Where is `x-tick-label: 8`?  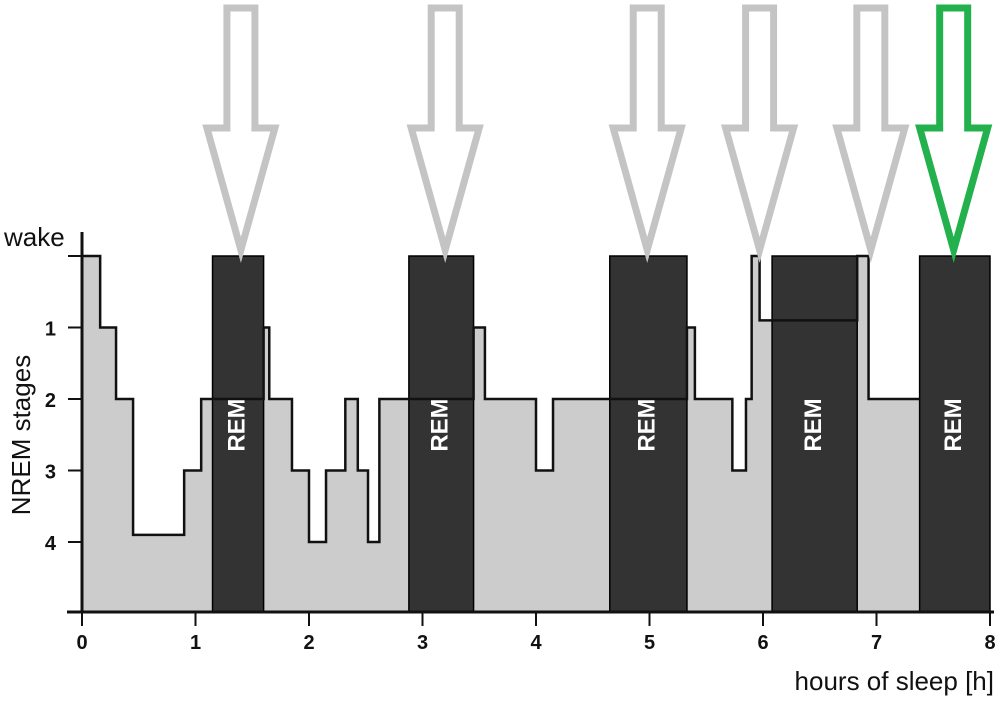
x-tick-label: 8 is located at coordinates (989, 643).